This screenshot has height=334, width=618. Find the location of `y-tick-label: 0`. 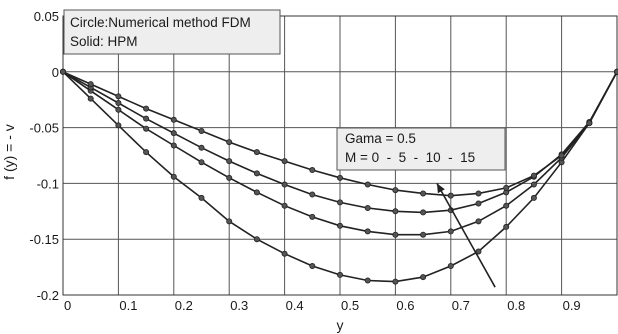

y-tick-label: 0 is located at coordinates (55, 72).